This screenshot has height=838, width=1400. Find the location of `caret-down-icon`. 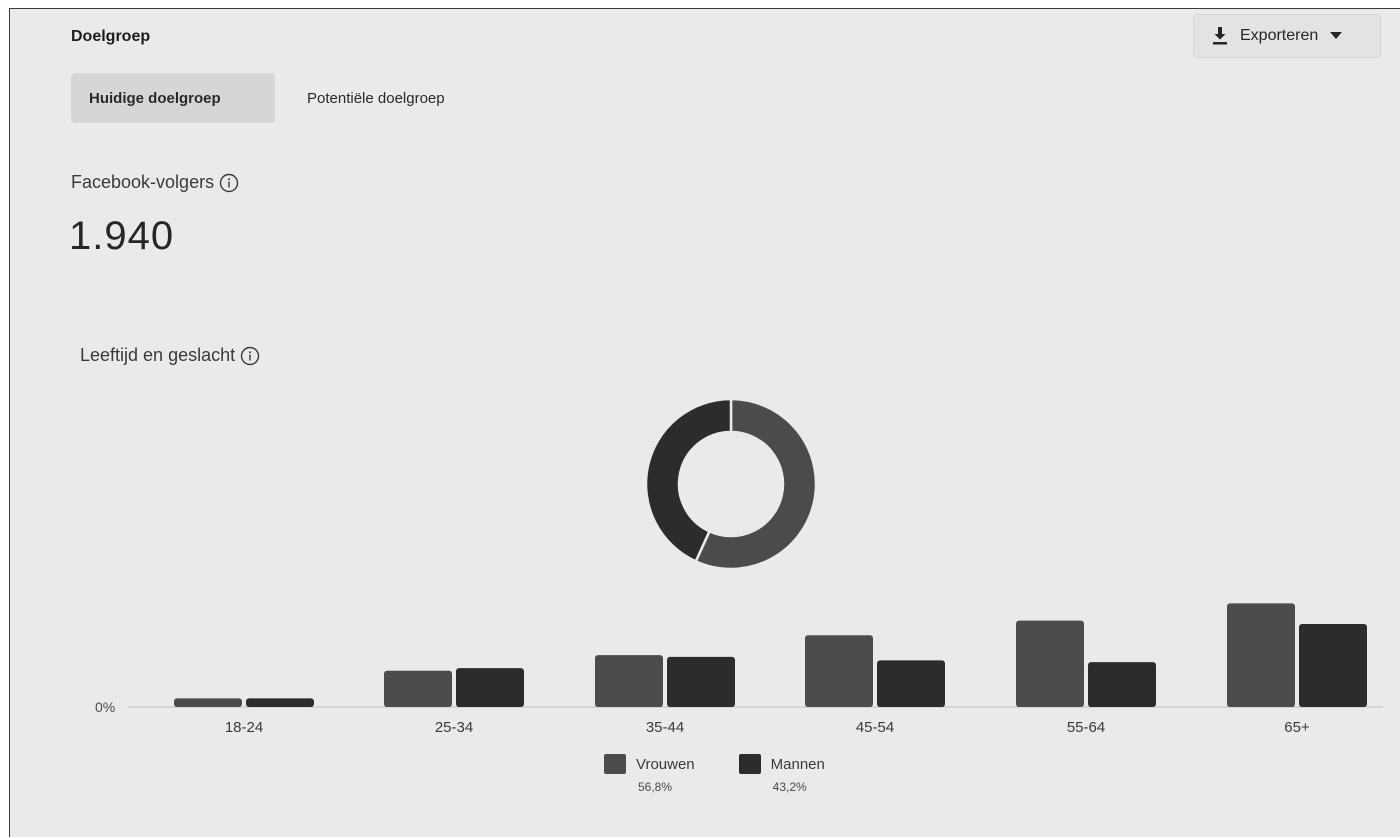

caret-down-icon is located at coordinates (1336, 36).